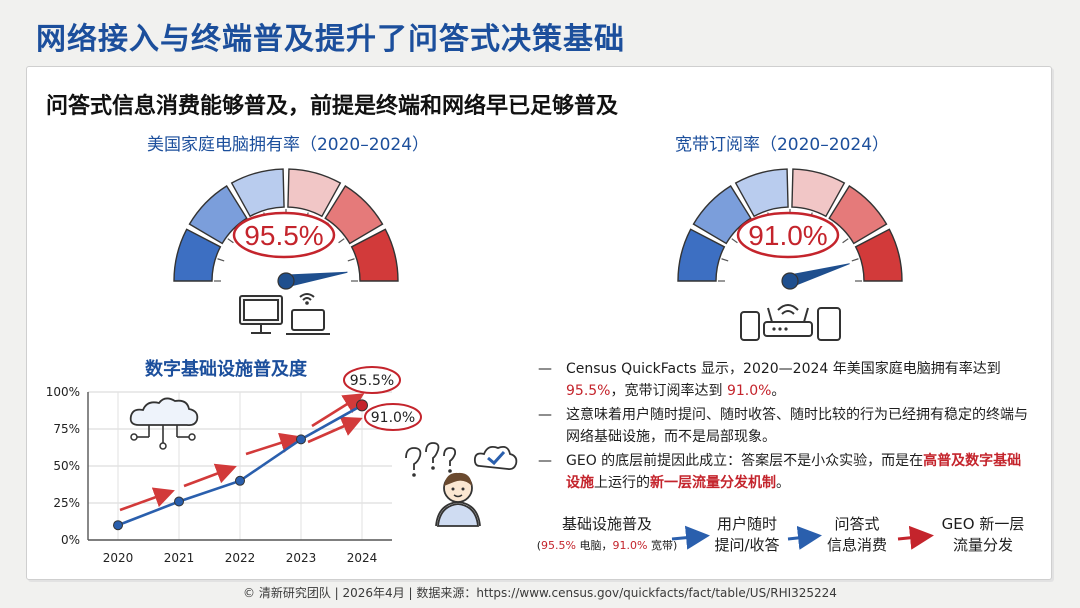 This screenshot has width=1080, height=608. What do you see at coordinates (284, 314) in the screenshot?
I see `computer-devices-icon` at bounding box center [284, 314].